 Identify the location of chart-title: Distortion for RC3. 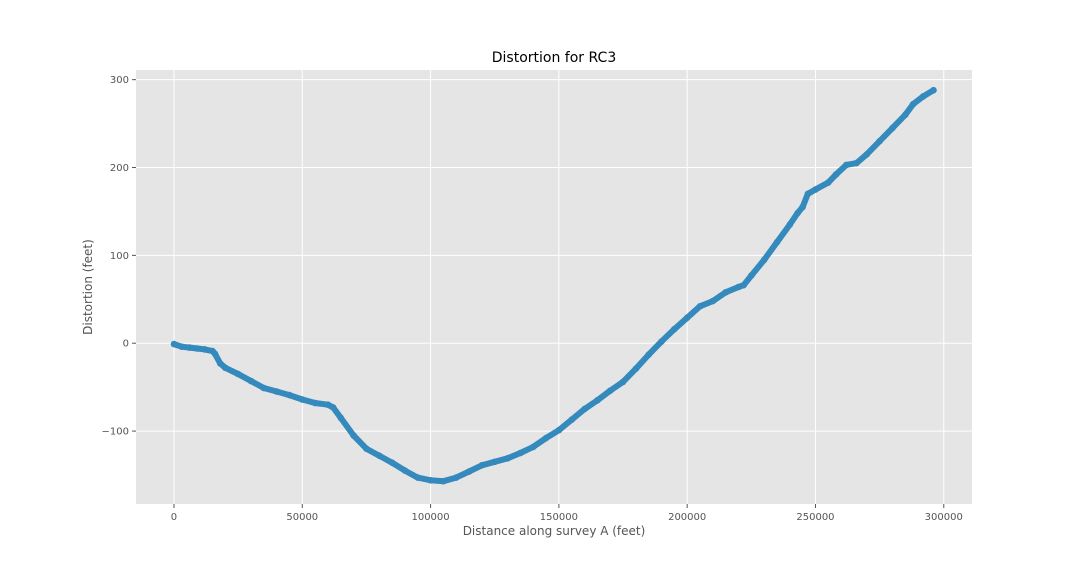
(554, 58).